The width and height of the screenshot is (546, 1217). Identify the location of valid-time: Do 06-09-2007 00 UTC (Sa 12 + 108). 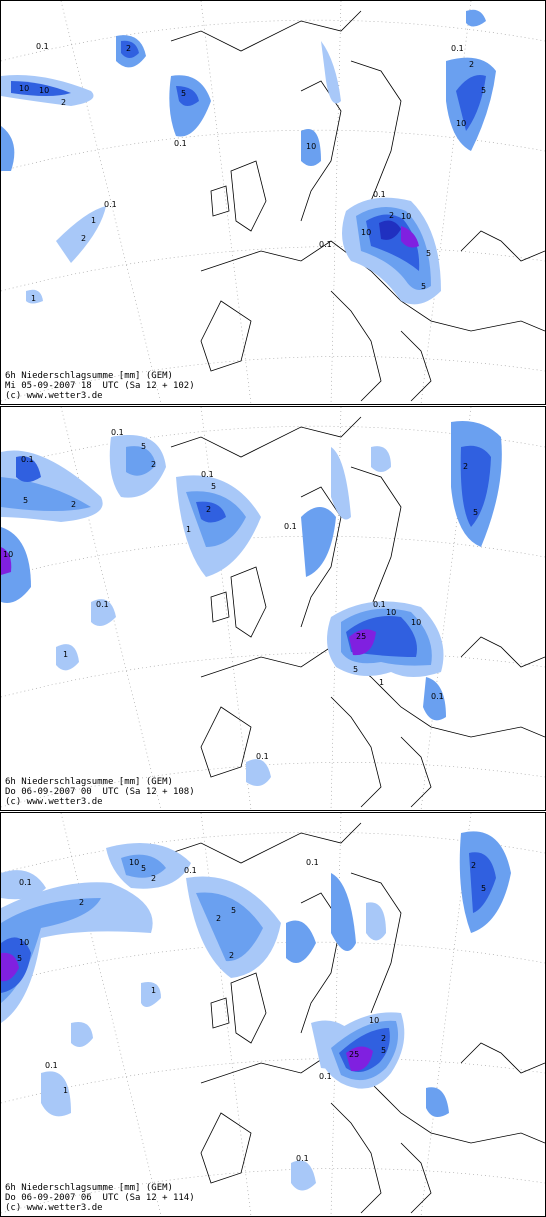
(100, 792).